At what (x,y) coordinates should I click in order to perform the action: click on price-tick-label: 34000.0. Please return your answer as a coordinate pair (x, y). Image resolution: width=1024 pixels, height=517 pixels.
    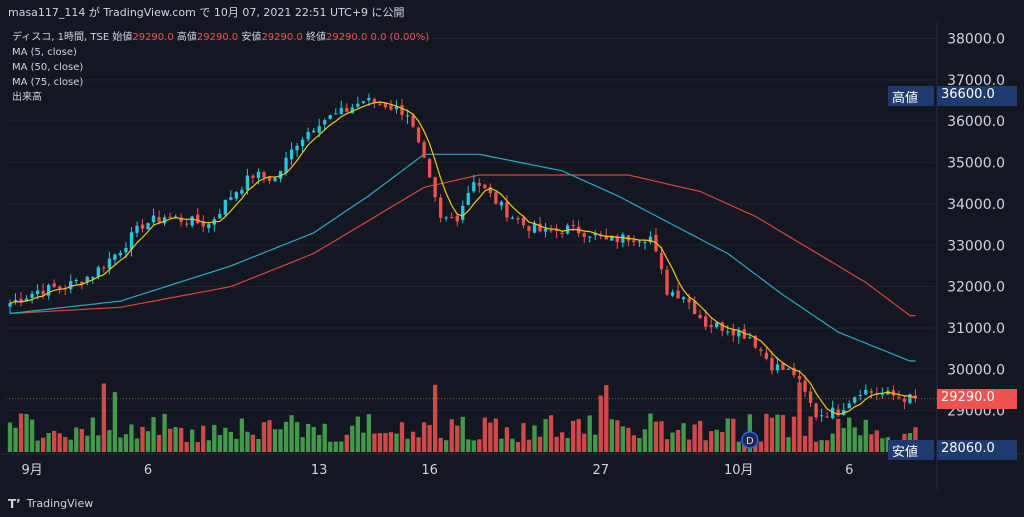
    Looking at the image, I should click on (976, 205).